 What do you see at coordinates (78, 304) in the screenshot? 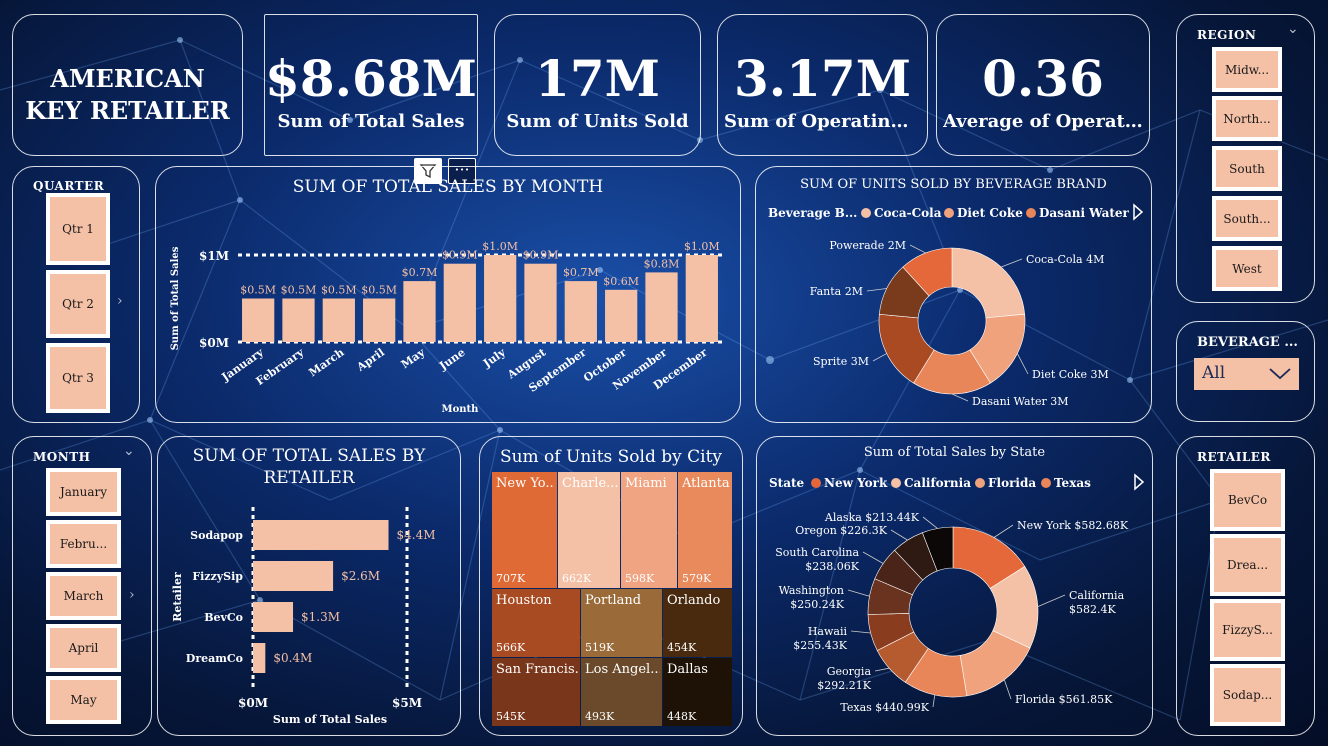
I see `slicer-item-qtr-2: Qtr 2` at bounding box center [78, 304].